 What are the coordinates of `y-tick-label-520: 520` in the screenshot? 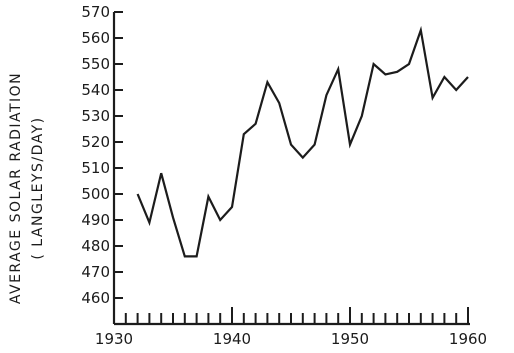 It's located at (95, 142).